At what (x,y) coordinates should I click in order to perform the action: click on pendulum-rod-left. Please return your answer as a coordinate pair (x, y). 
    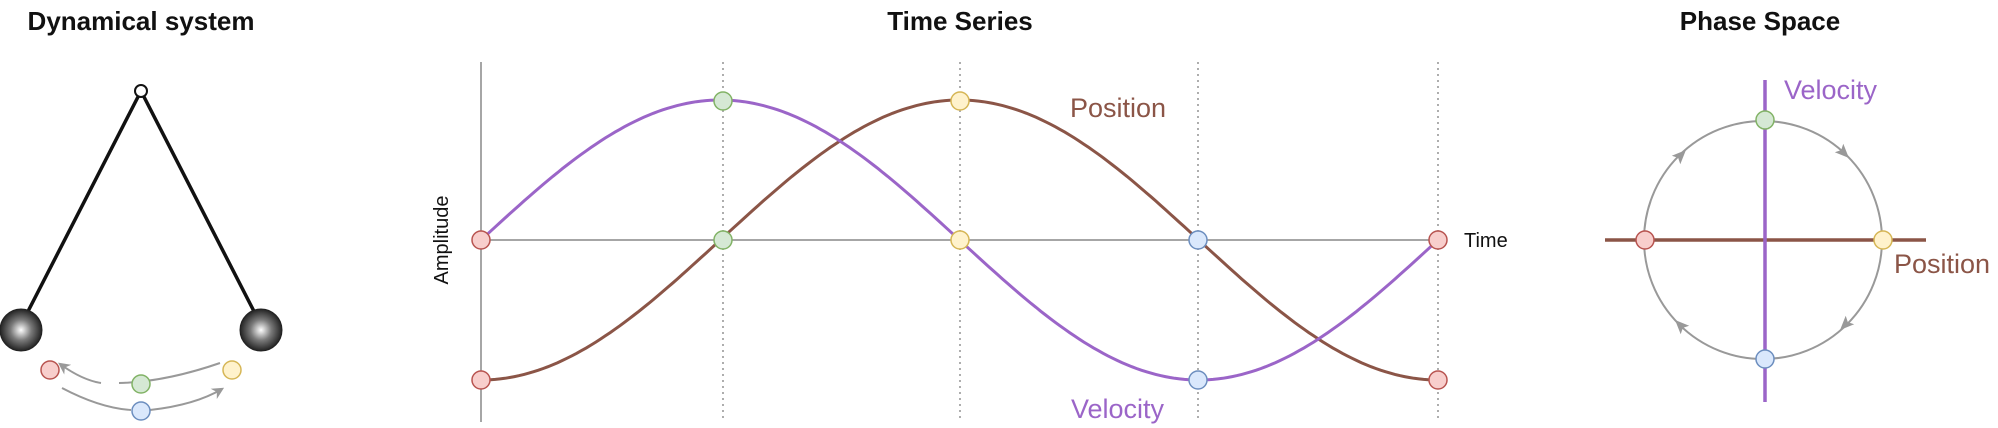
    Looking at the image, I should click on (81, 208).